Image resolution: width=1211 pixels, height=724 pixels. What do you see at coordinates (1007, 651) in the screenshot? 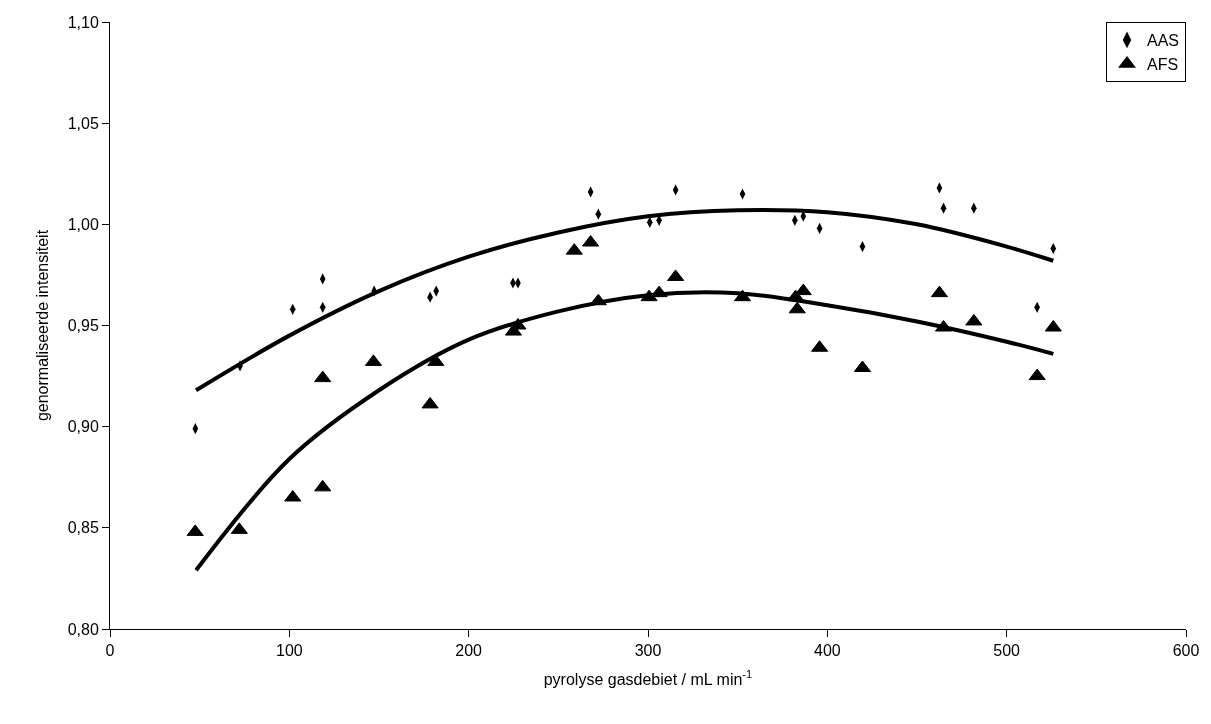
I see `x-tick-label: 500` at bounding box center [1007, 651].